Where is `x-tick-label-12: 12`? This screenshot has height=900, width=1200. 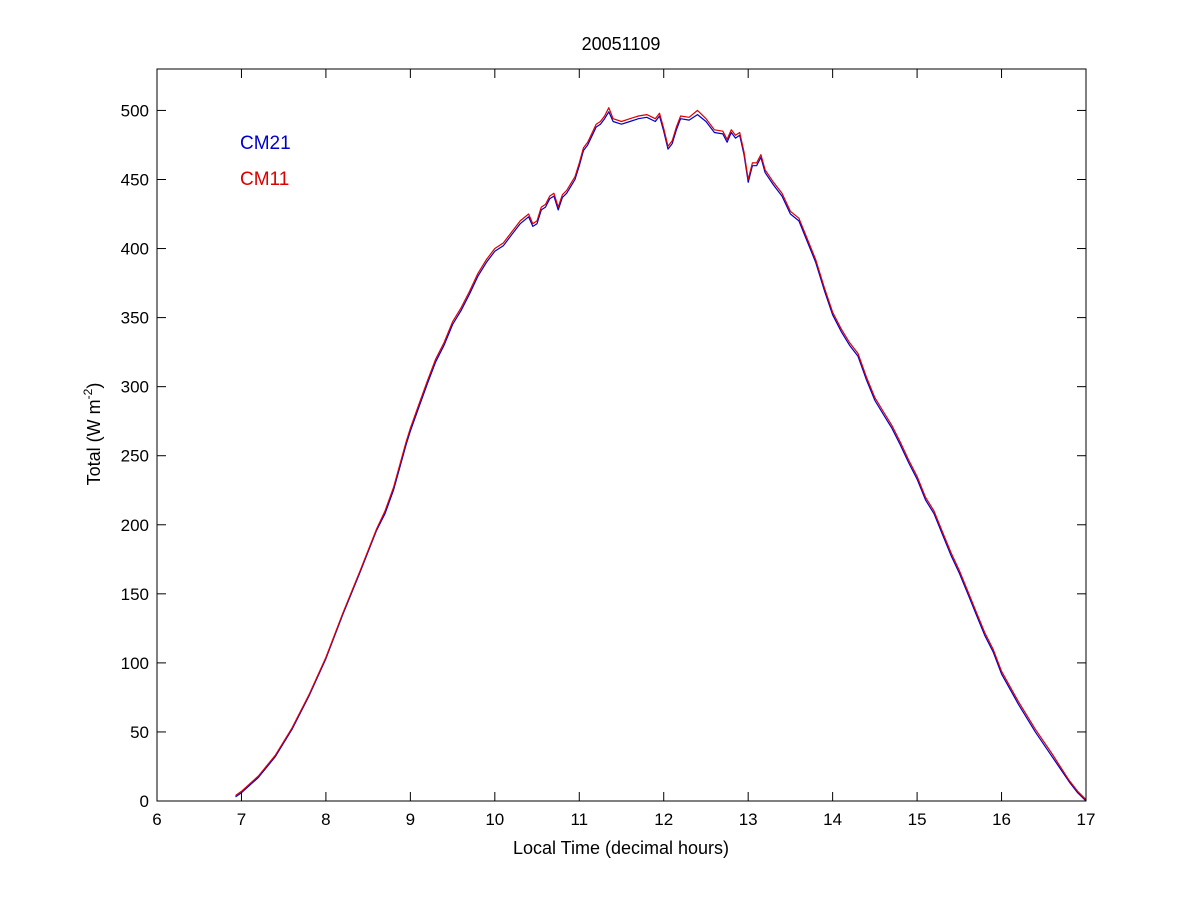 x-tick-label-12: 12 is located at coordinates (663, 819).